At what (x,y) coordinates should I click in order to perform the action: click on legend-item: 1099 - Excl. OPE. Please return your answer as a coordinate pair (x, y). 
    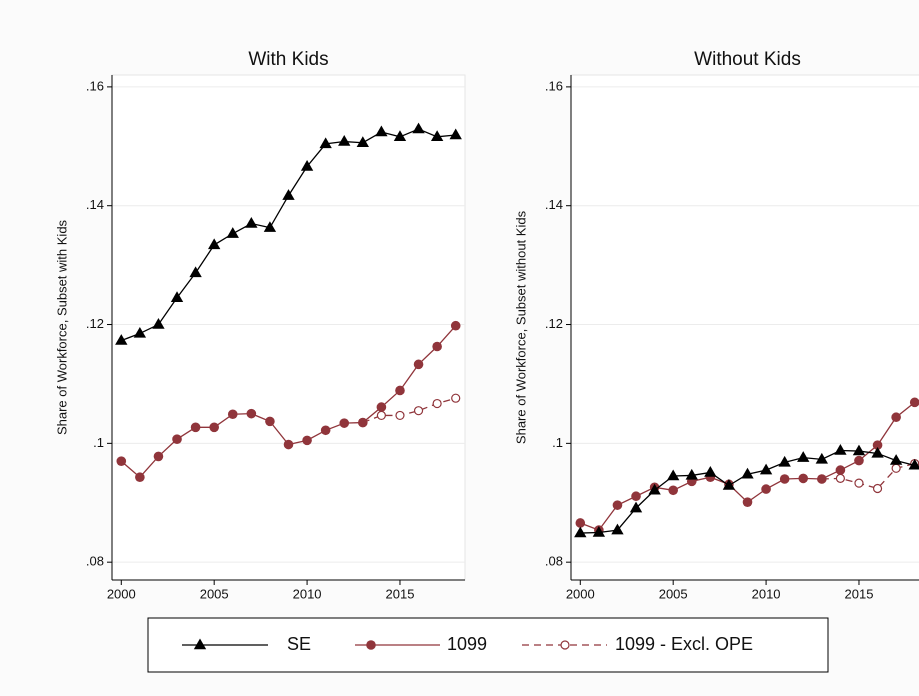
    Looking at the image, I should click on (637, 644).